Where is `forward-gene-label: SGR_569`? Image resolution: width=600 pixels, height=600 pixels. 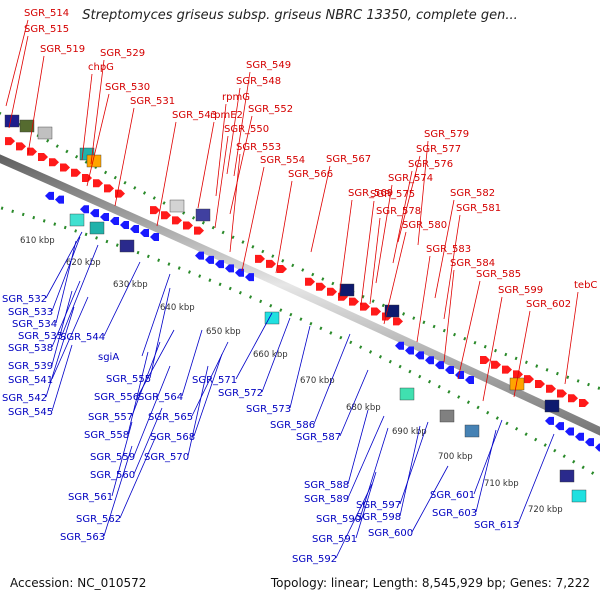
forward-gene-label: SGR_569 is located at coordinates (370, 193).